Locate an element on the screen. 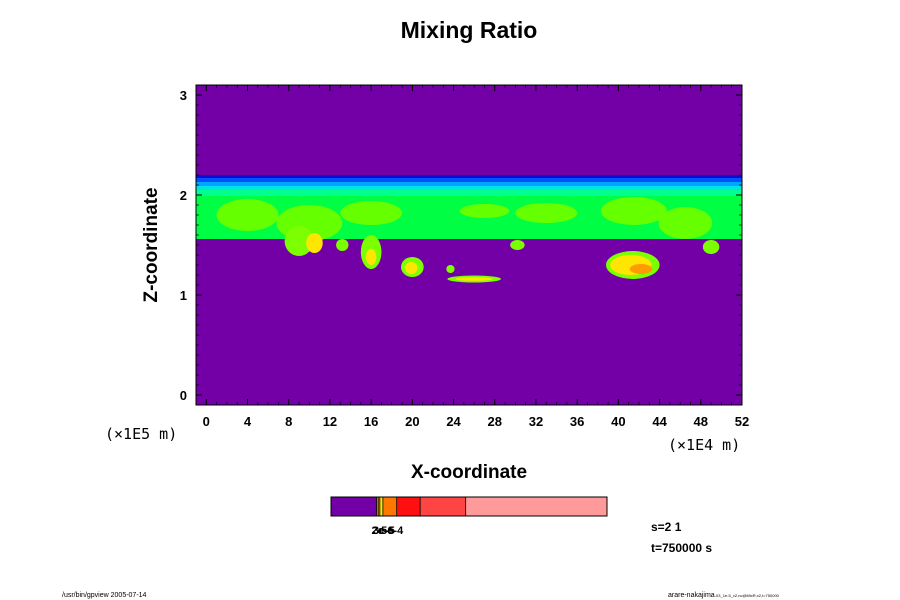 The image size is (900, 600). y-axis-label: Z-coordinate is located at coordinates (151, 244).